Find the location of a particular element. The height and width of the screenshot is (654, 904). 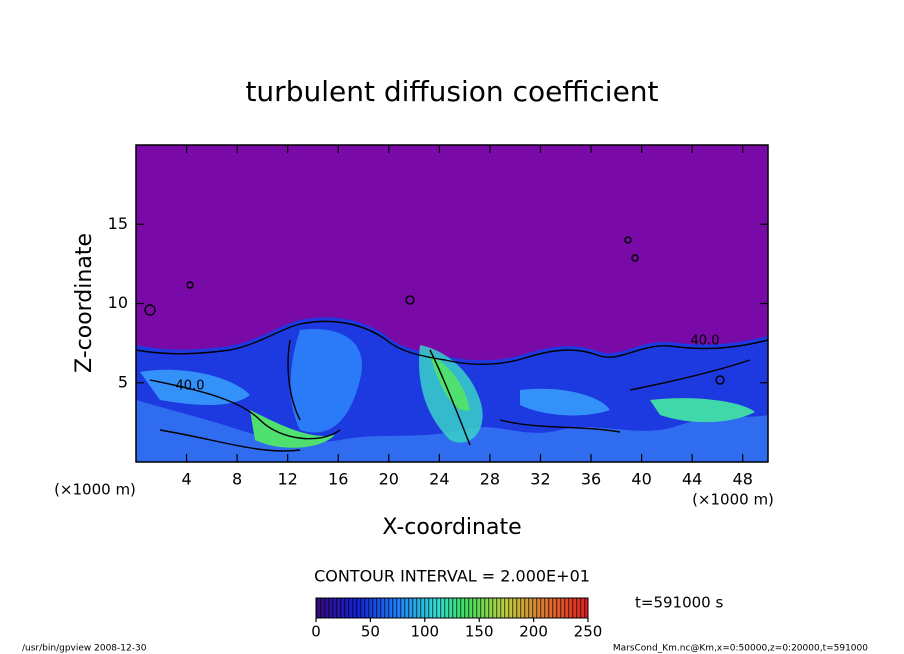

colorbar-tick-label: 200 is located at coordinates (533, 632).